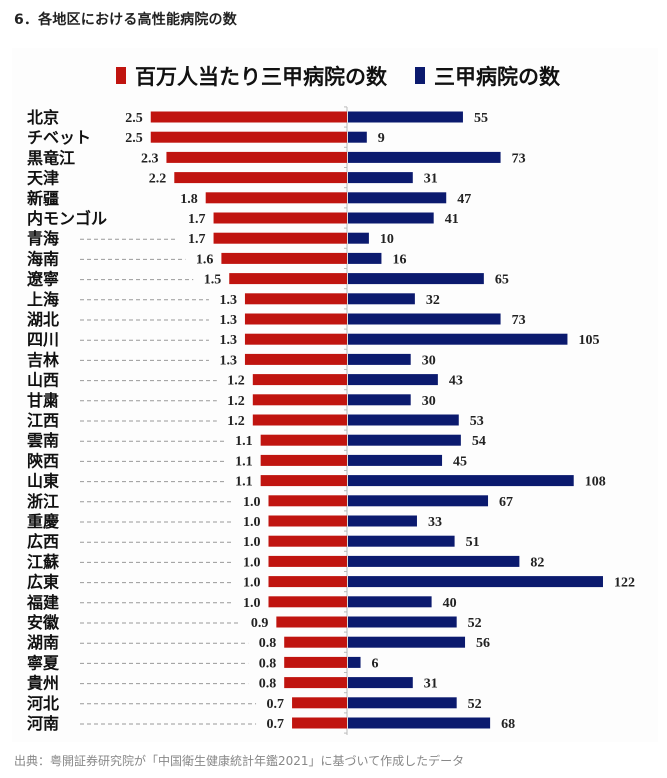  Describe the element at coordinates (481, 118) in the screenshot. I see `value-label-count: 55` at that location.